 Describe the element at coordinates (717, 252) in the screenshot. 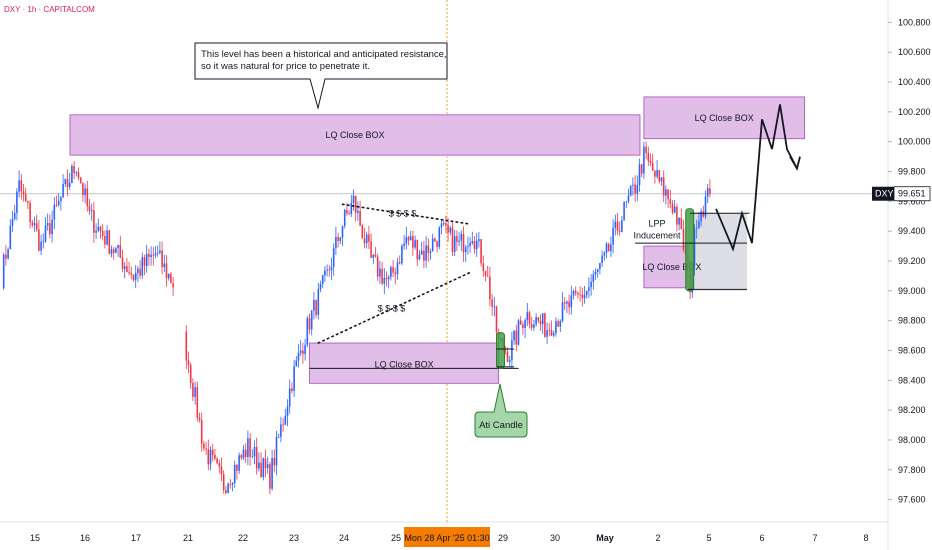

I see `inducement-zone` at that location.